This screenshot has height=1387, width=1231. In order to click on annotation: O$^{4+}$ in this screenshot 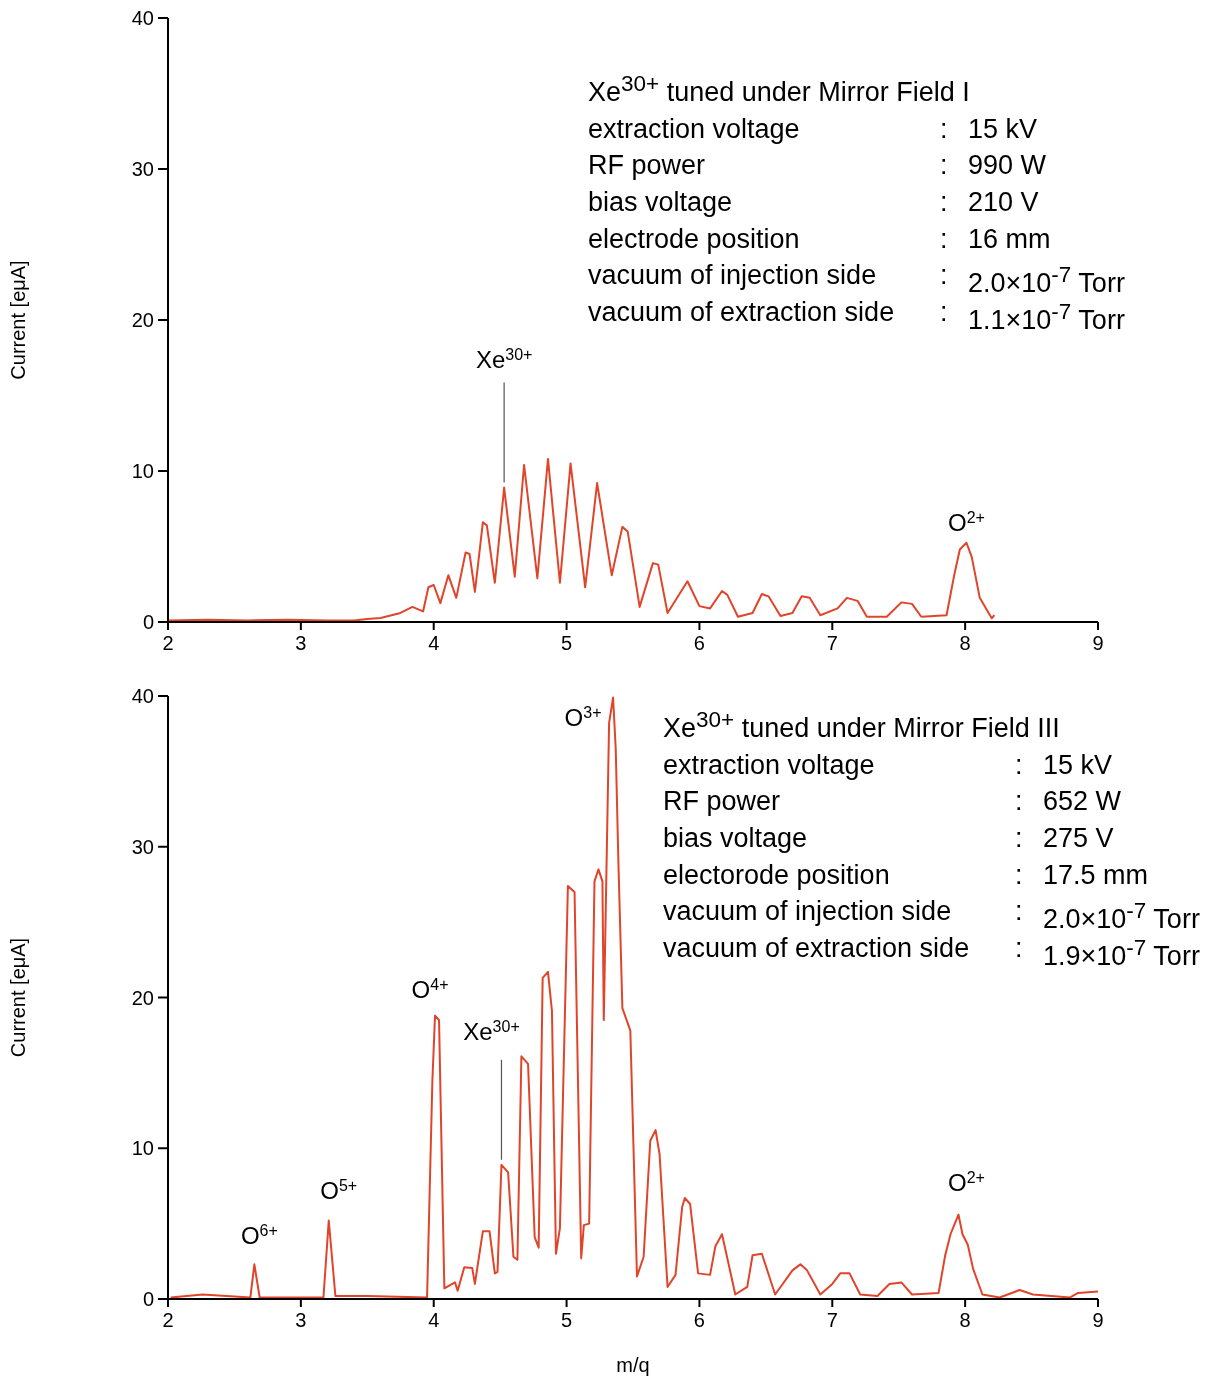, I will do `click(430, 989)`.